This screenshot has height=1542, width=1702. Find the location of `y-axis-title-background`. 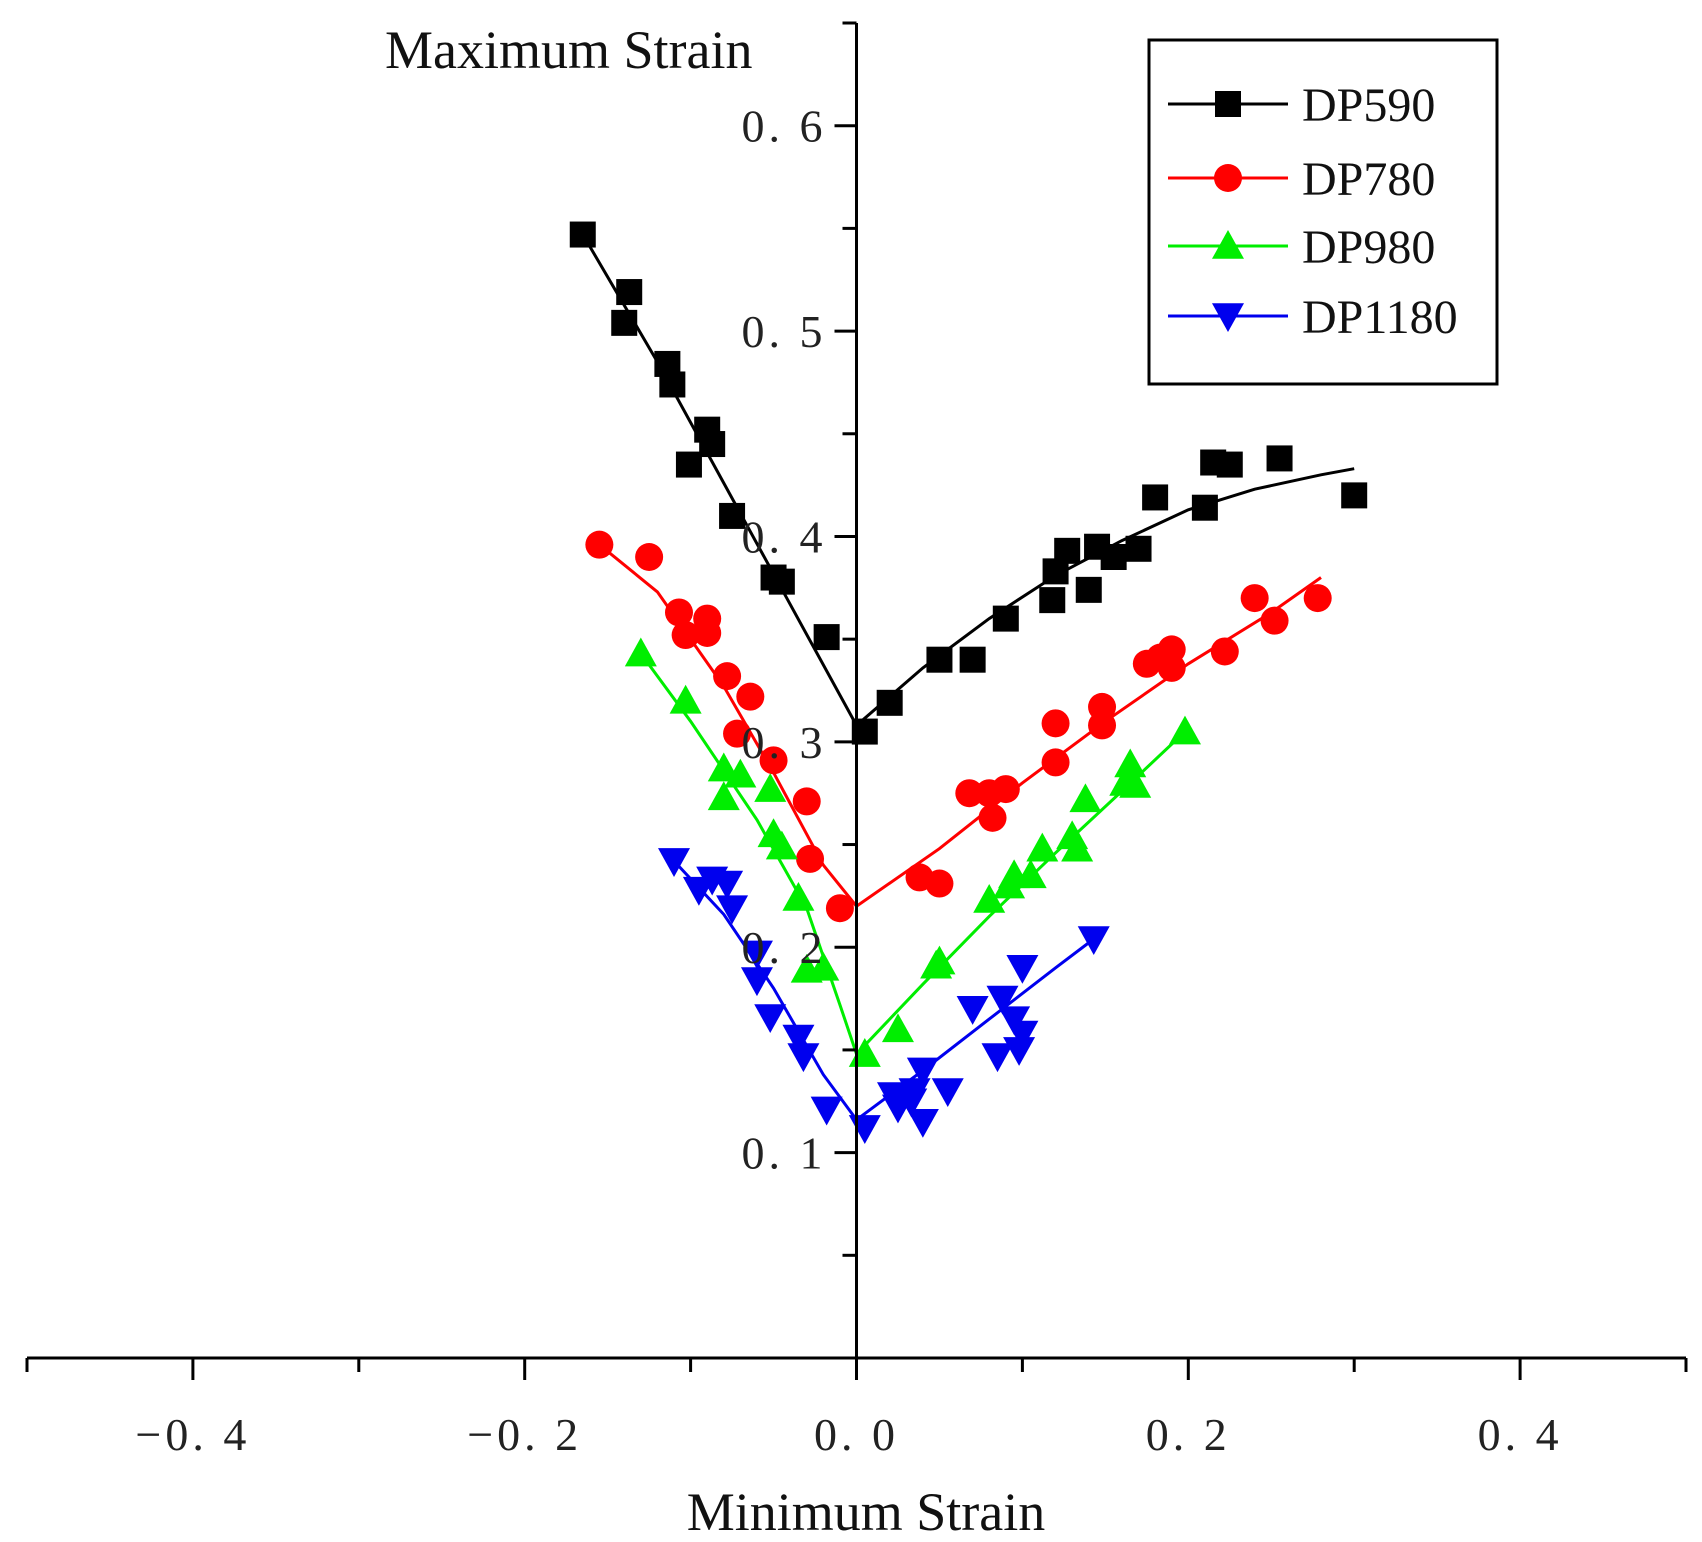

y-axis-title-background is located at coordinates (587, 54).